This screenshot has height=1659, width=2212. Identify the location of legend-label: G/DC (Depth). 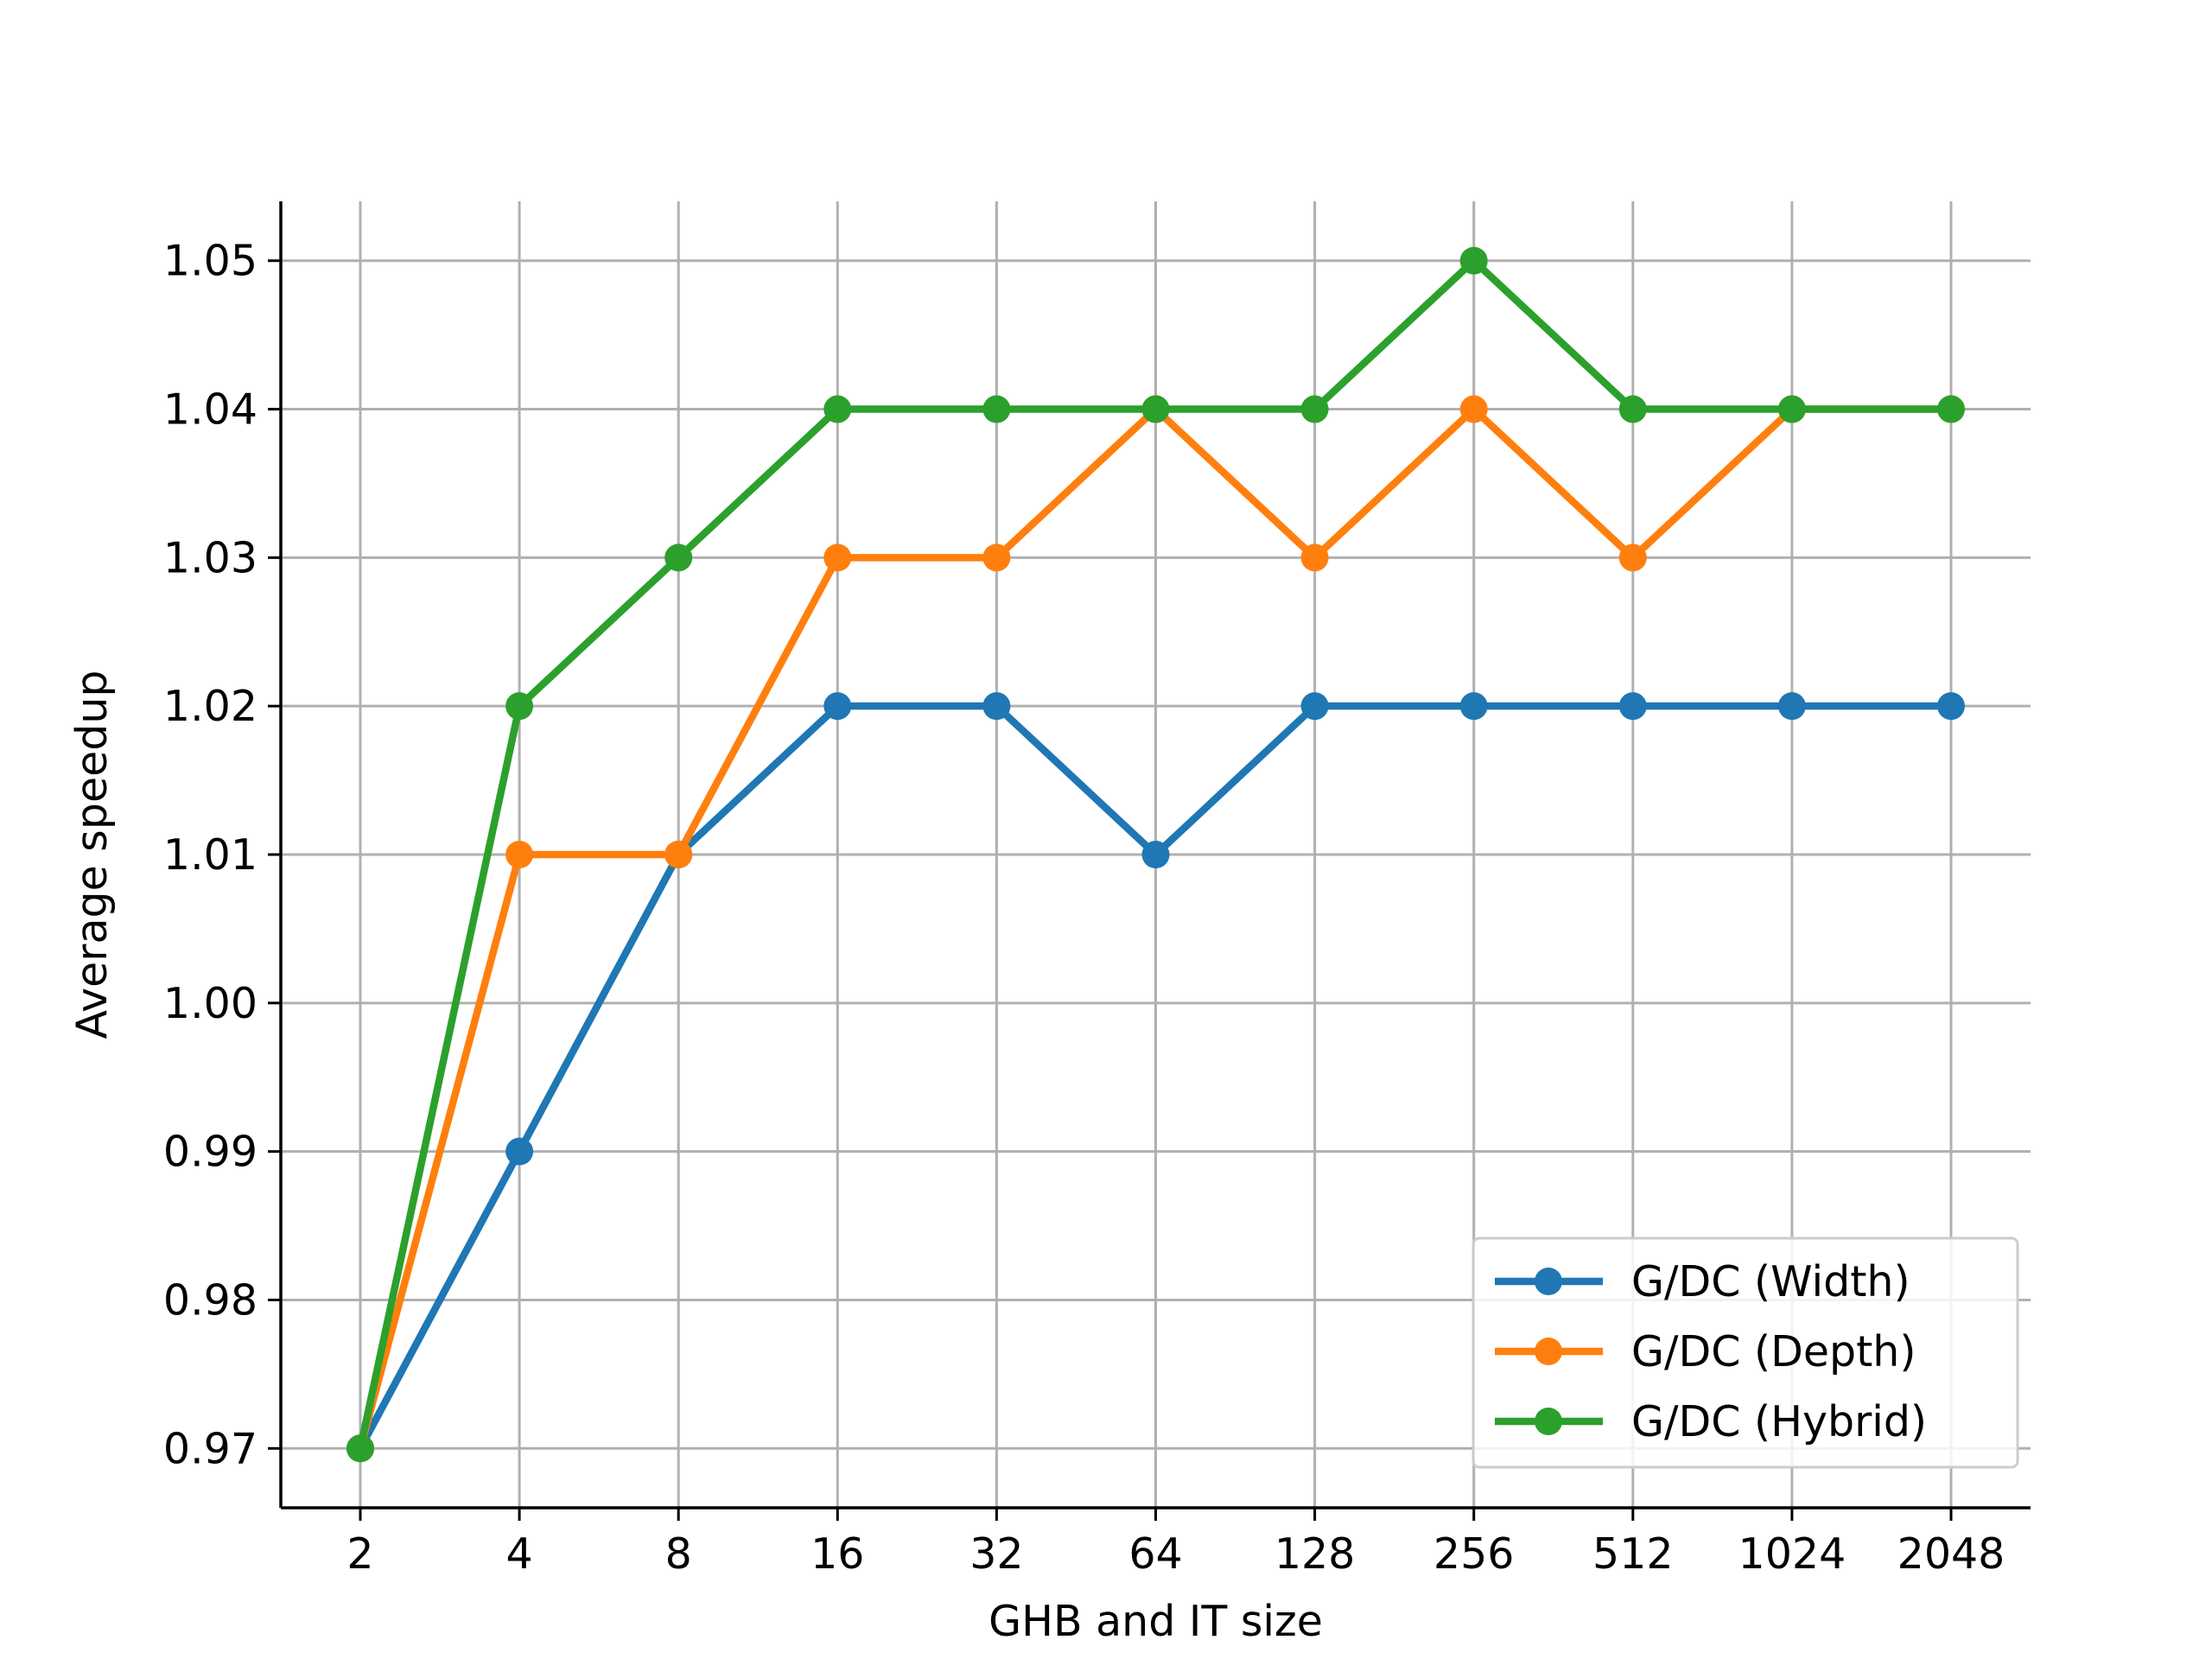
(1773, 1351).